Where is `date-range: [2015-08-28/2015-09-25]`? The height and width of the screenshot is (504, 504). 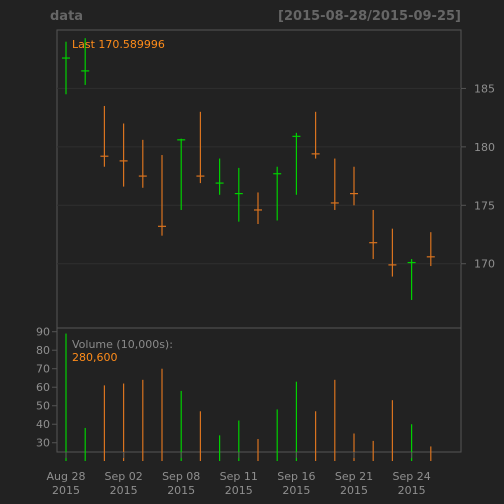
date-range: [2015-08-28/2015-09-25] is located at coordinates (369, 16).